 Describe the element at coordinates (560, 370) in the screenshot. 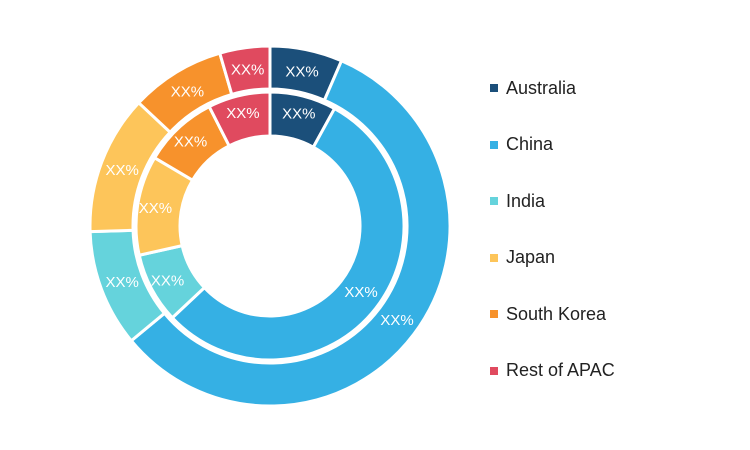

I see `legend-label-rest-of-apac: Rest of APAC` at that location.